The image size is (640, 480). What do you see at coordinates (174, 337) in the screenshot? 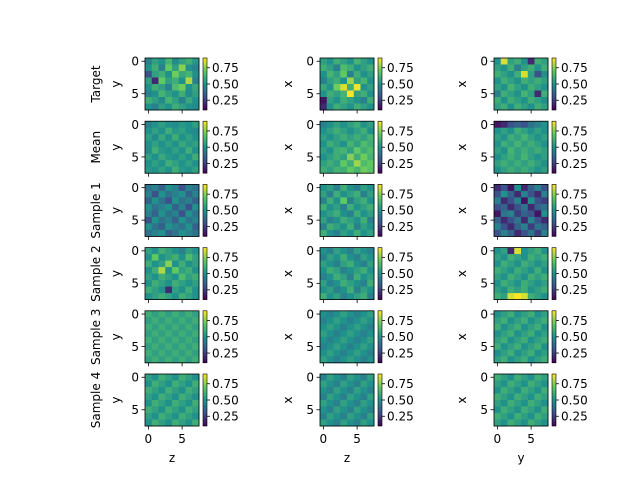
I see `heatmap-panel: 0 5 y 0.25 0.50 0.75` at bounding box center [174, 337].